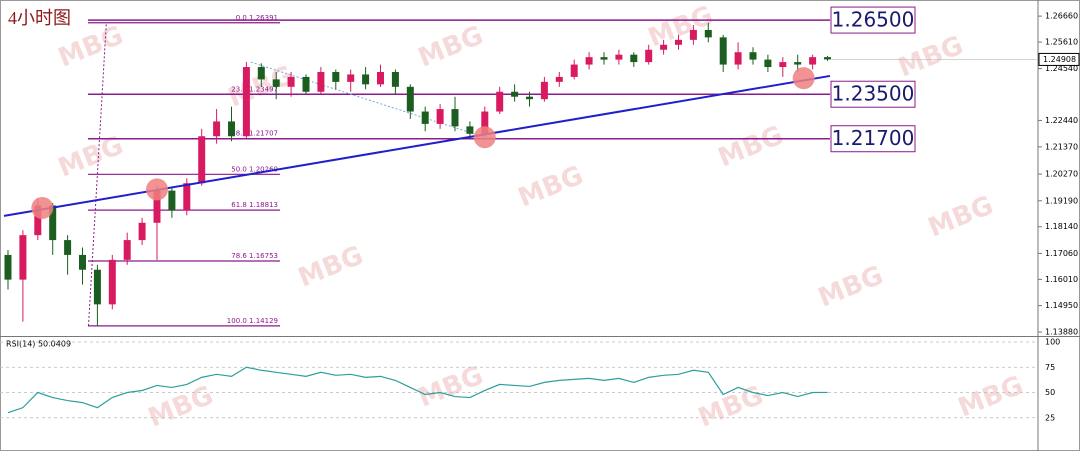 This screenshot has height=455, width=1080. What do you see at coordinates (38, 344) in the screenshot?
I see `rsi-title: RSI(14) 50.0409` at bounding box center [38, 344].